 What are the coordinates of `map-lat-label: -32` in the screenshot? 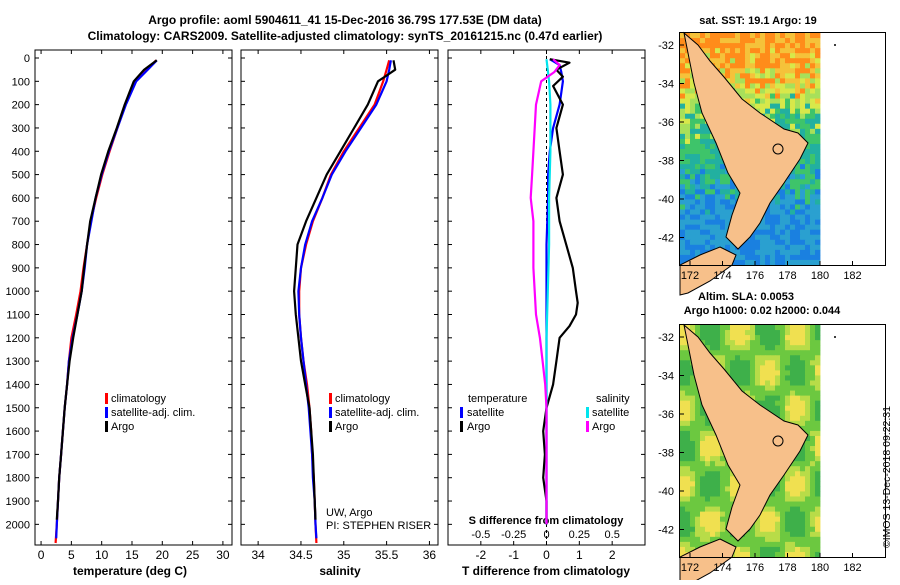 It's located at (666, 338).